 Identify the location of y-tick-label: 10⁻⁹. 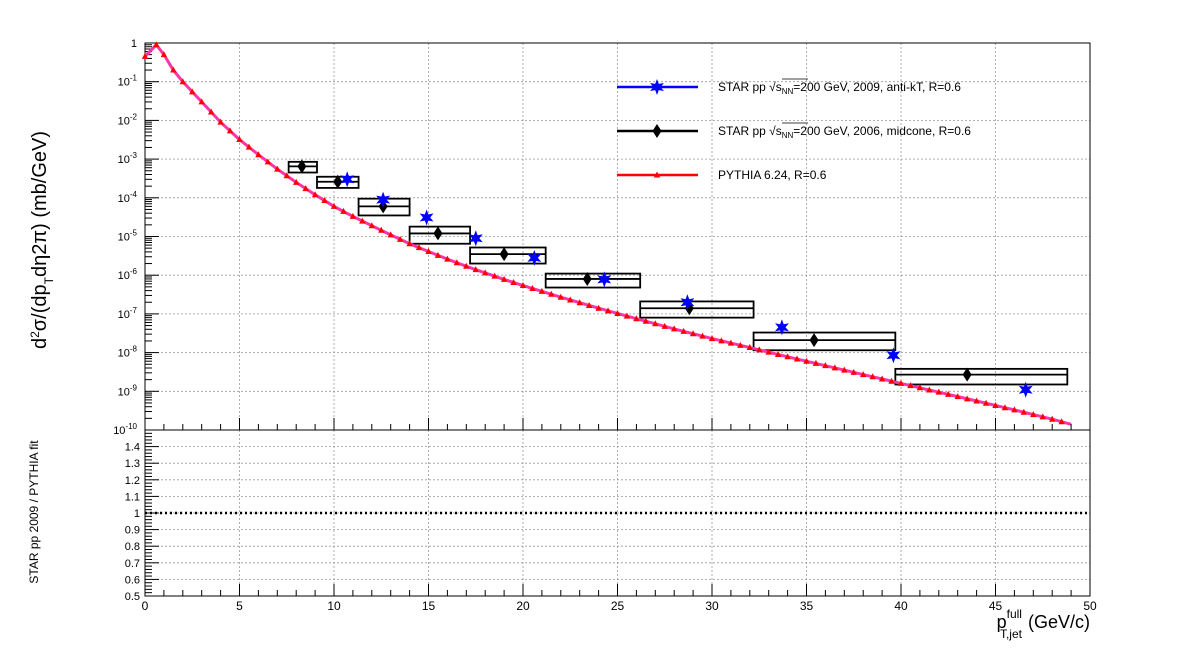
(128, 390).